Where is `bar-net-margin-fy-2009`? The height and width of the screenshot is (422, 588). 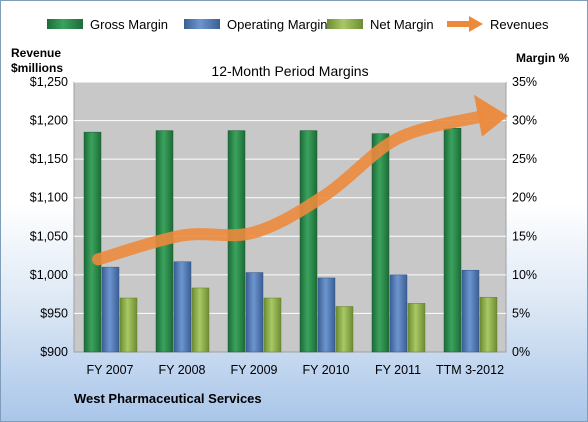
bar-net-margin-fy-2009 is located at coordinates (272, 325).